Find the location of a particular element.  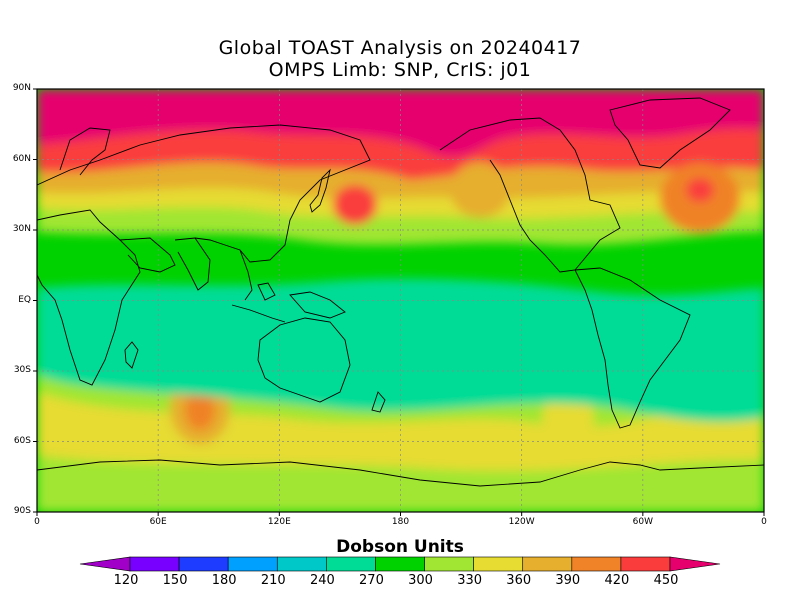

colorbar-level-label: 300 is located at coordinates (420, 580).